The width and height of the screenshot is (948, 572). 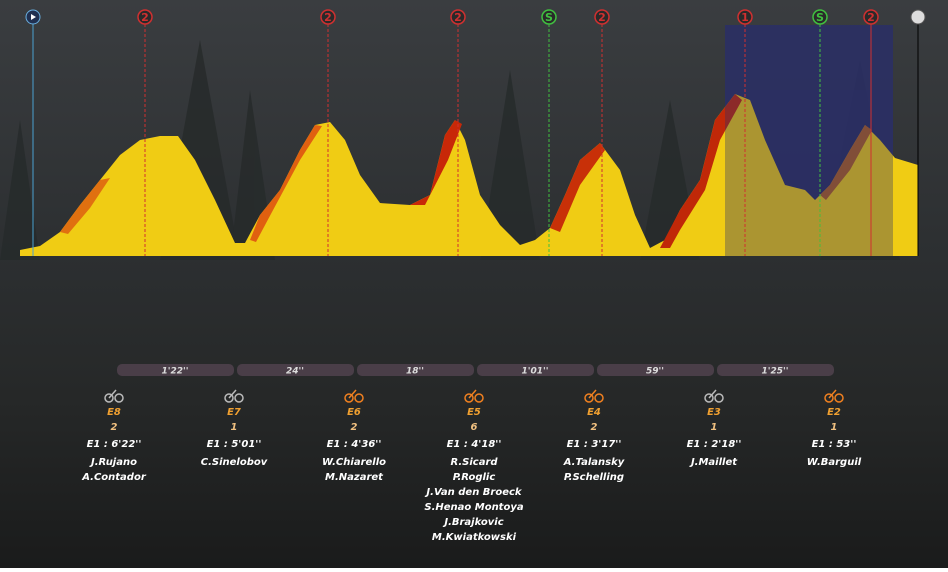 I want to click on group-id: E6, so click(x=354, y=412).